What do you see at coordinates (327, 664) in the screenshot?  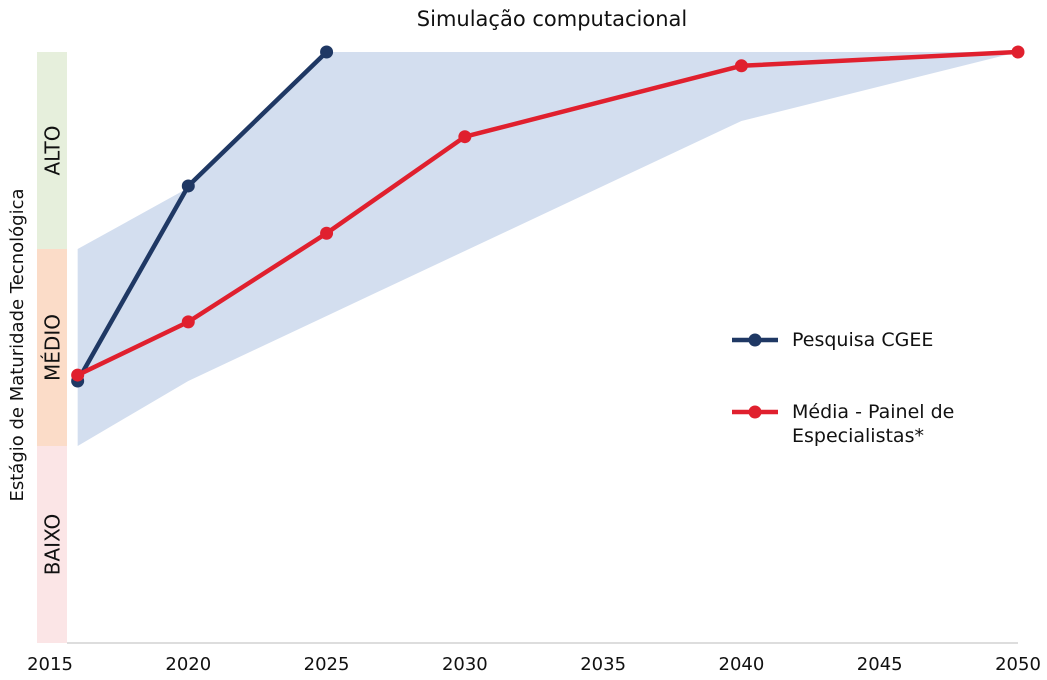 I see `x-tick-label: 2025` at bounding box center [327, 664].